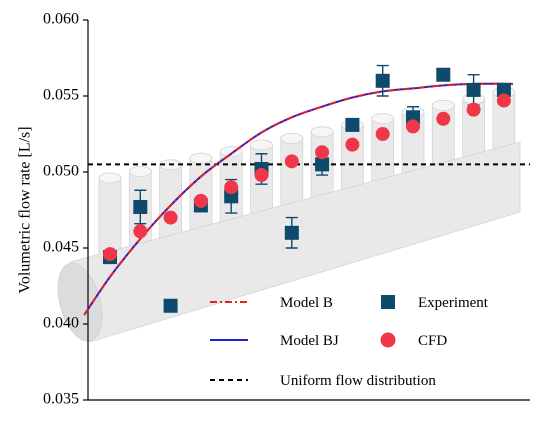  I want to click on manifold-inlet-opening, so click(80, 302).